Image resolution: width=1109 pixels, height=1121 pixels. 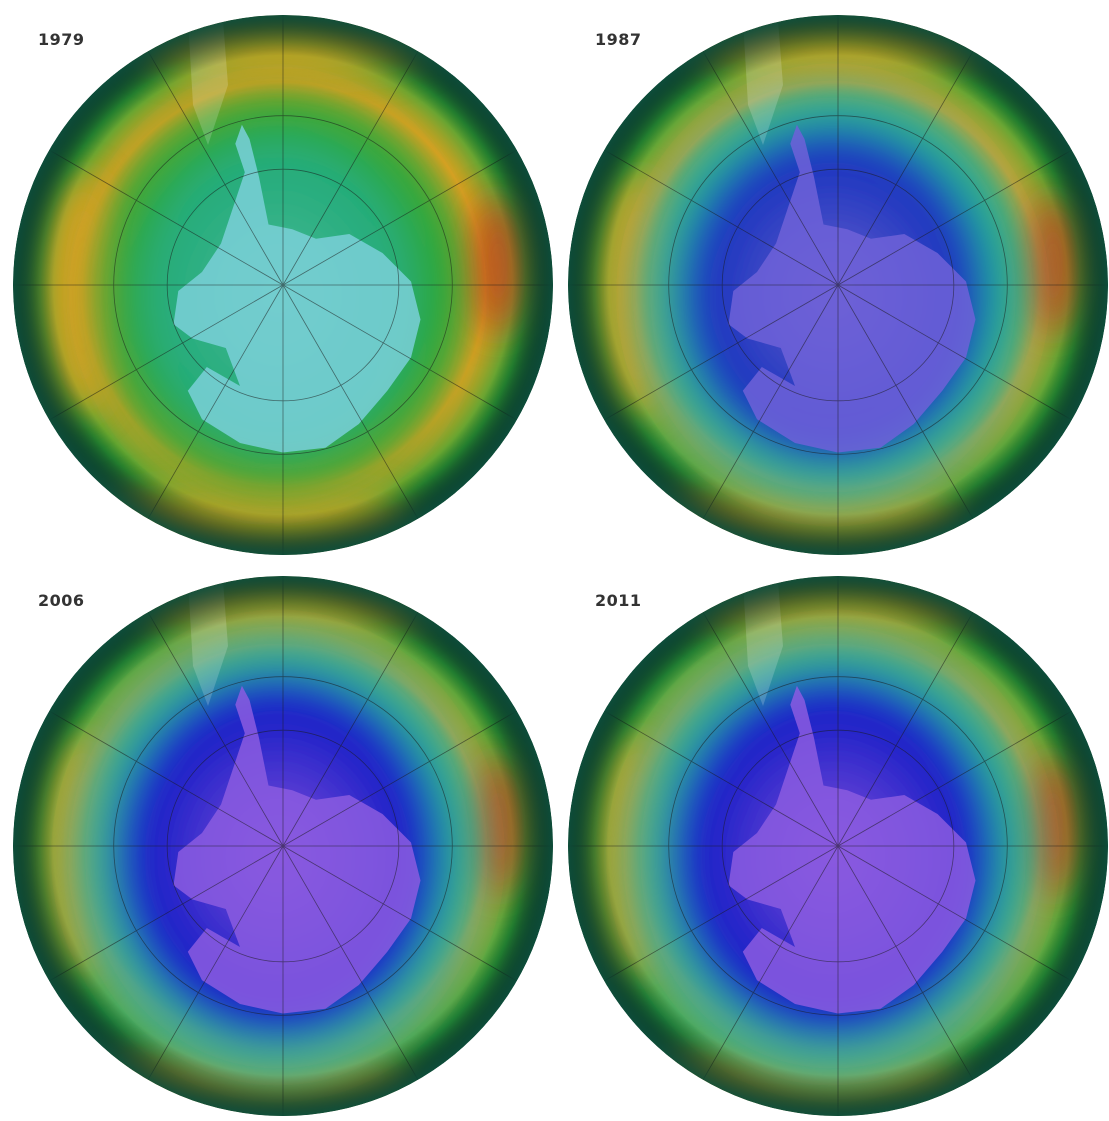 What do you see at coordinates (618, 600) in the screenshot?
I see `year-label: 2011` at bounding box center [618, 600].